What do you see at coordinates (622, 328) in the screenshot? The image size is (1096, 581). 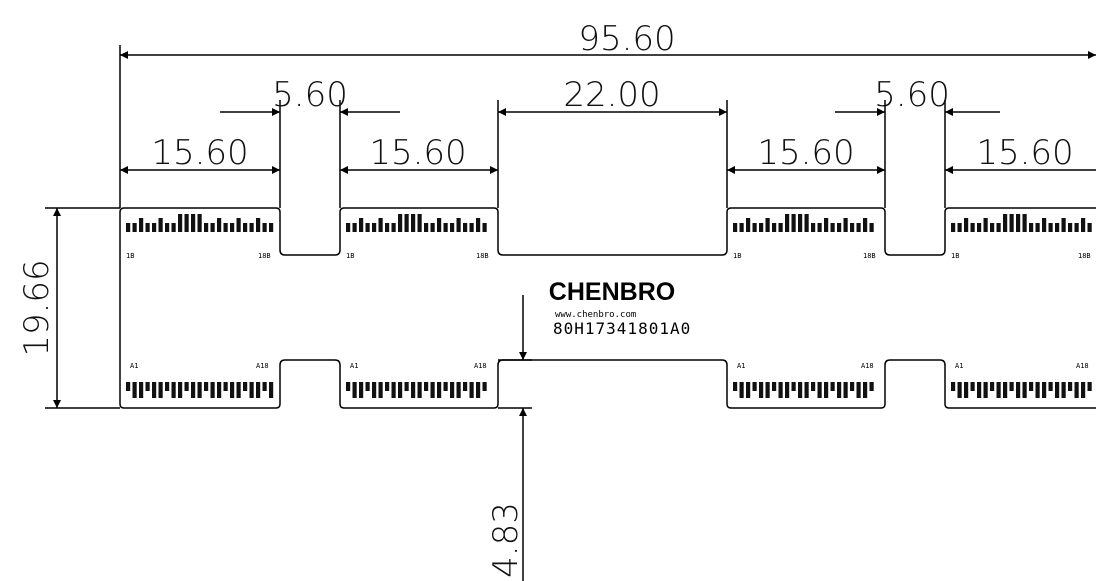 I see `part-number: 80H17341801A0` at bounding box center [622, 328].